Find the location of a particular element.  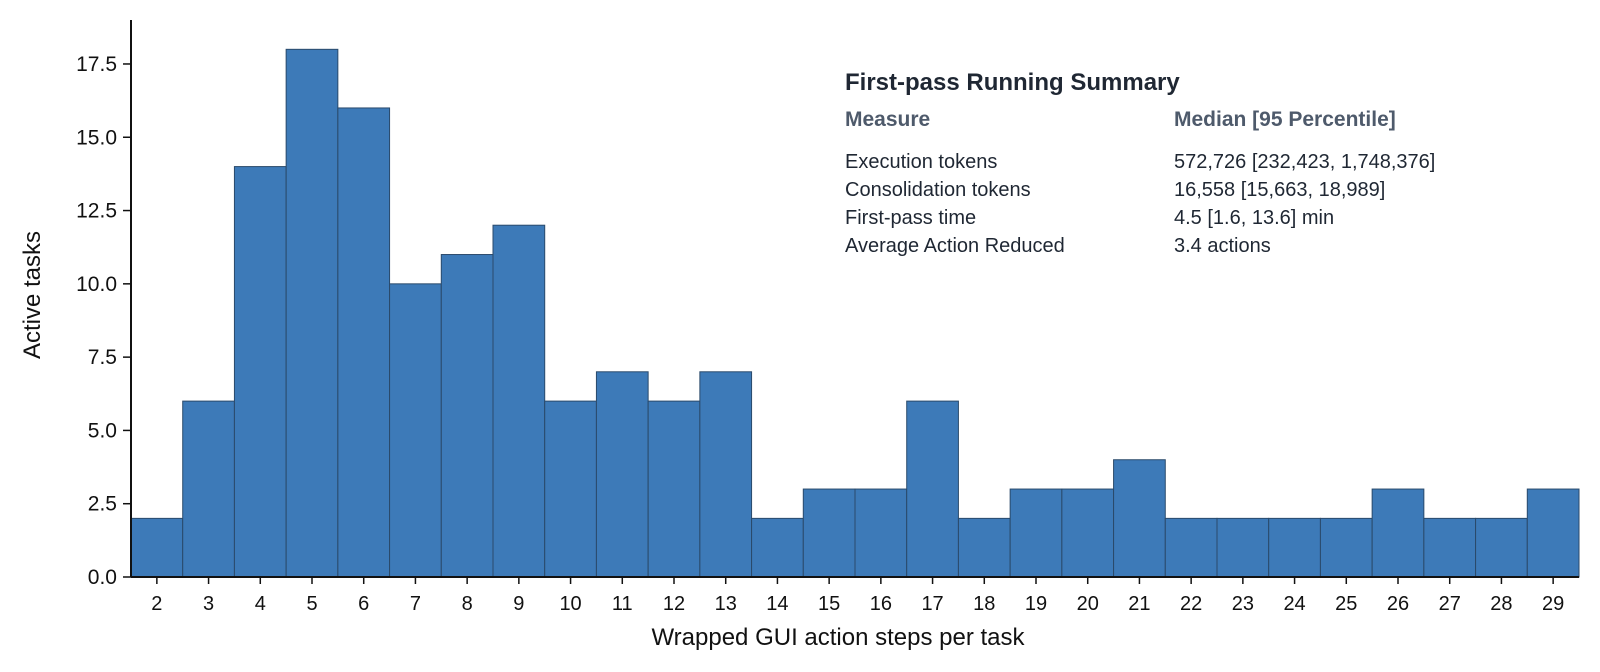

y-tick-label: 10.0 is located at coordinates (96, 284).